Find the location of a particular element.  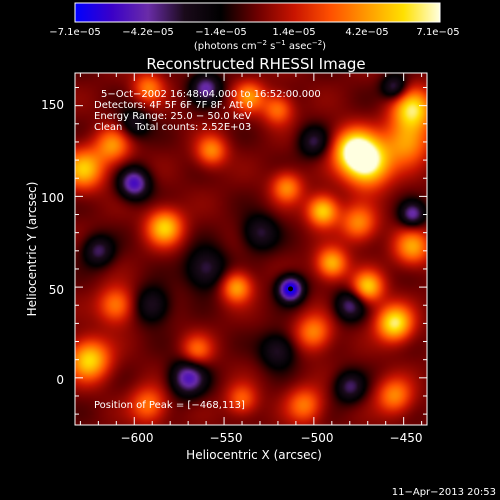

x-axis-label: Heliocentric X (arcsec) is located at coordinates (254, 455).